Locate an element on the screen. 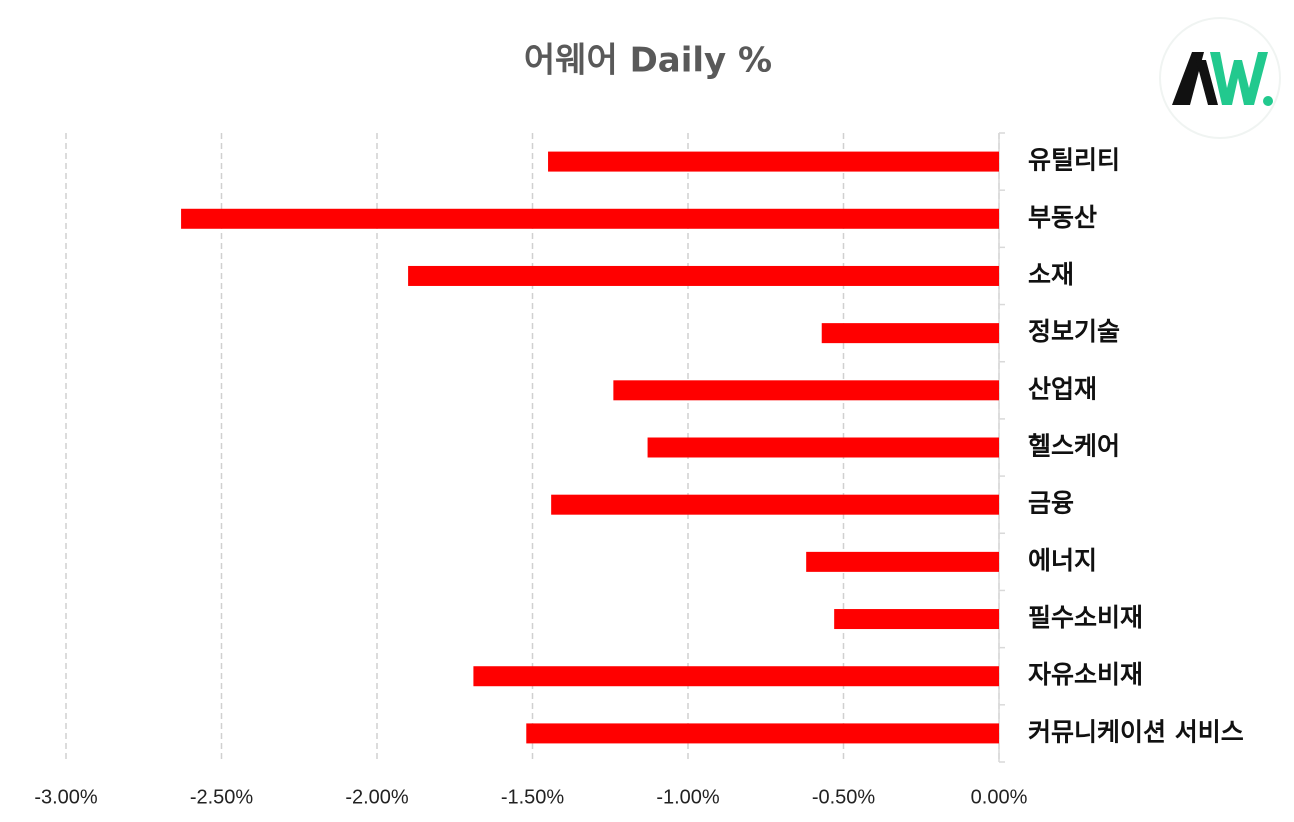 The height and width of the screenshot is (822, 1294). x-tick-label: -2.50% is located at coordinates (222, 797).